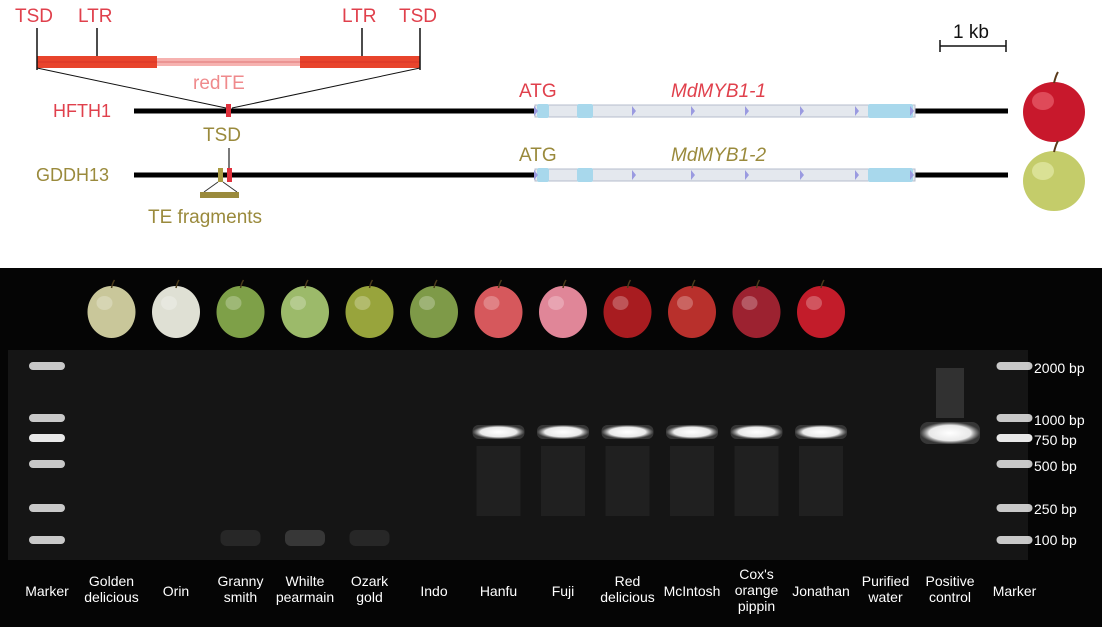 The width and height of the screenshot is (1102, 627). I want to click on lane-label: McIntosh, so click(692, 591).